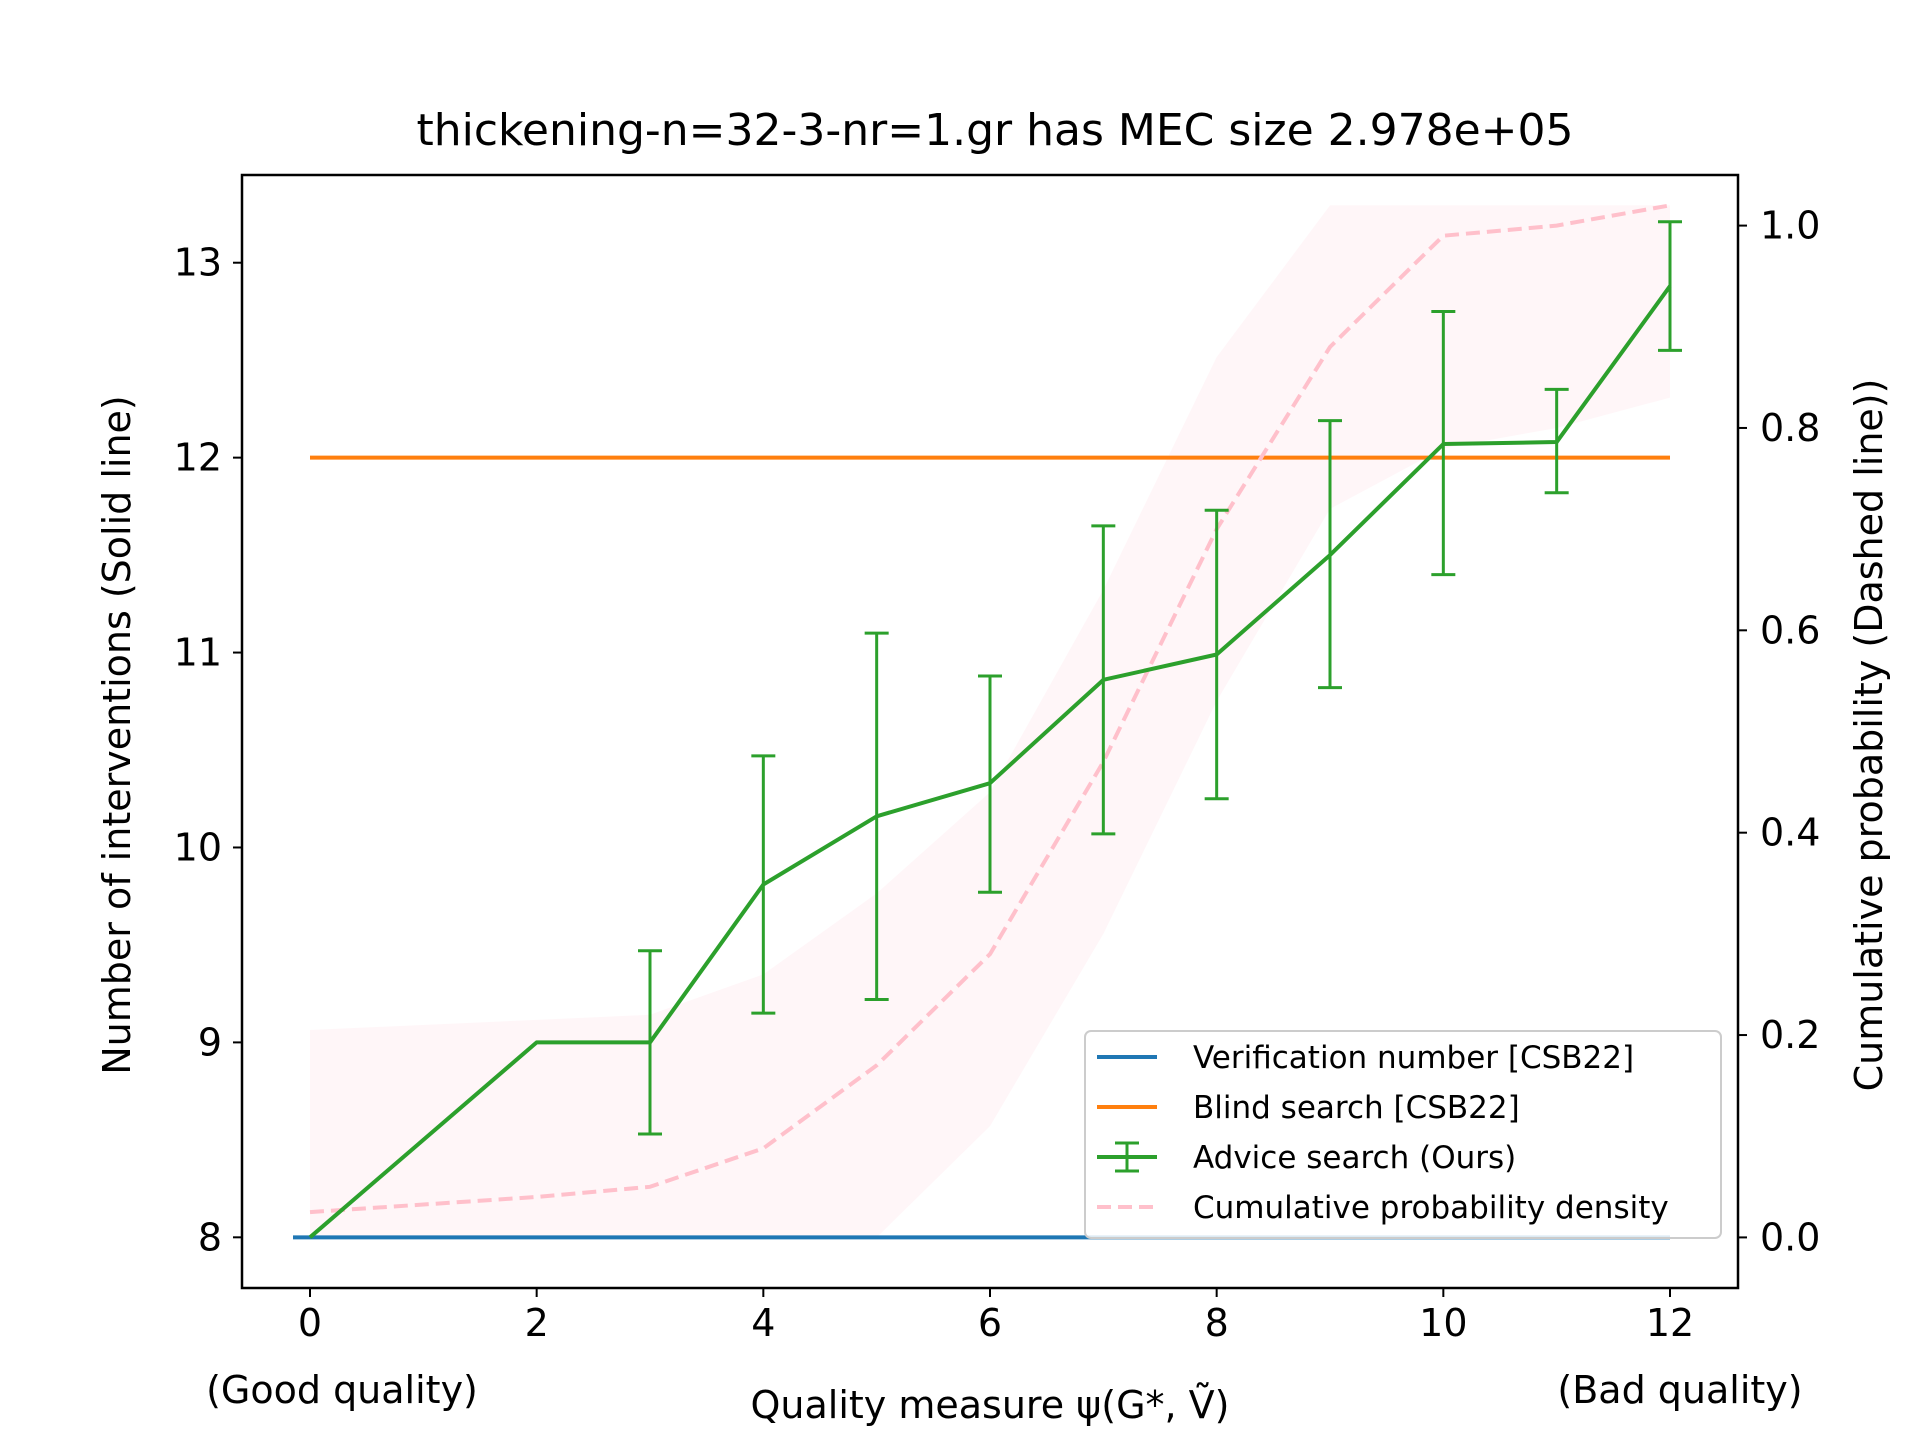  I want to click on y-axis-right: 0.0 0.2 0.4 0.6 0.8 1.0, so click(1779, 731).